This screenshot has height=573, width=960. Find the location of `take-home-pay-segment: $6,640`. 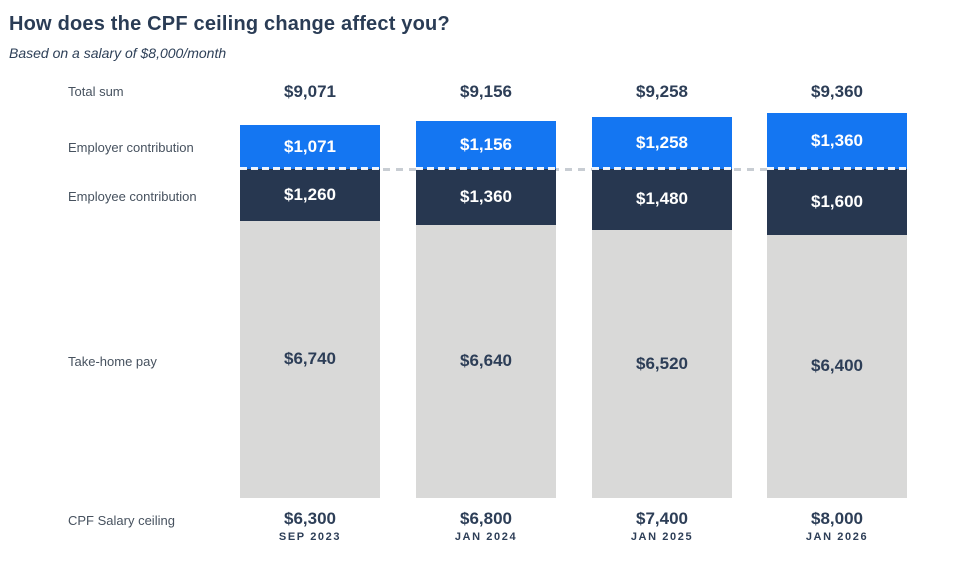

take-home-pay-segment: $6,640 is located at coordinates (486, 361).